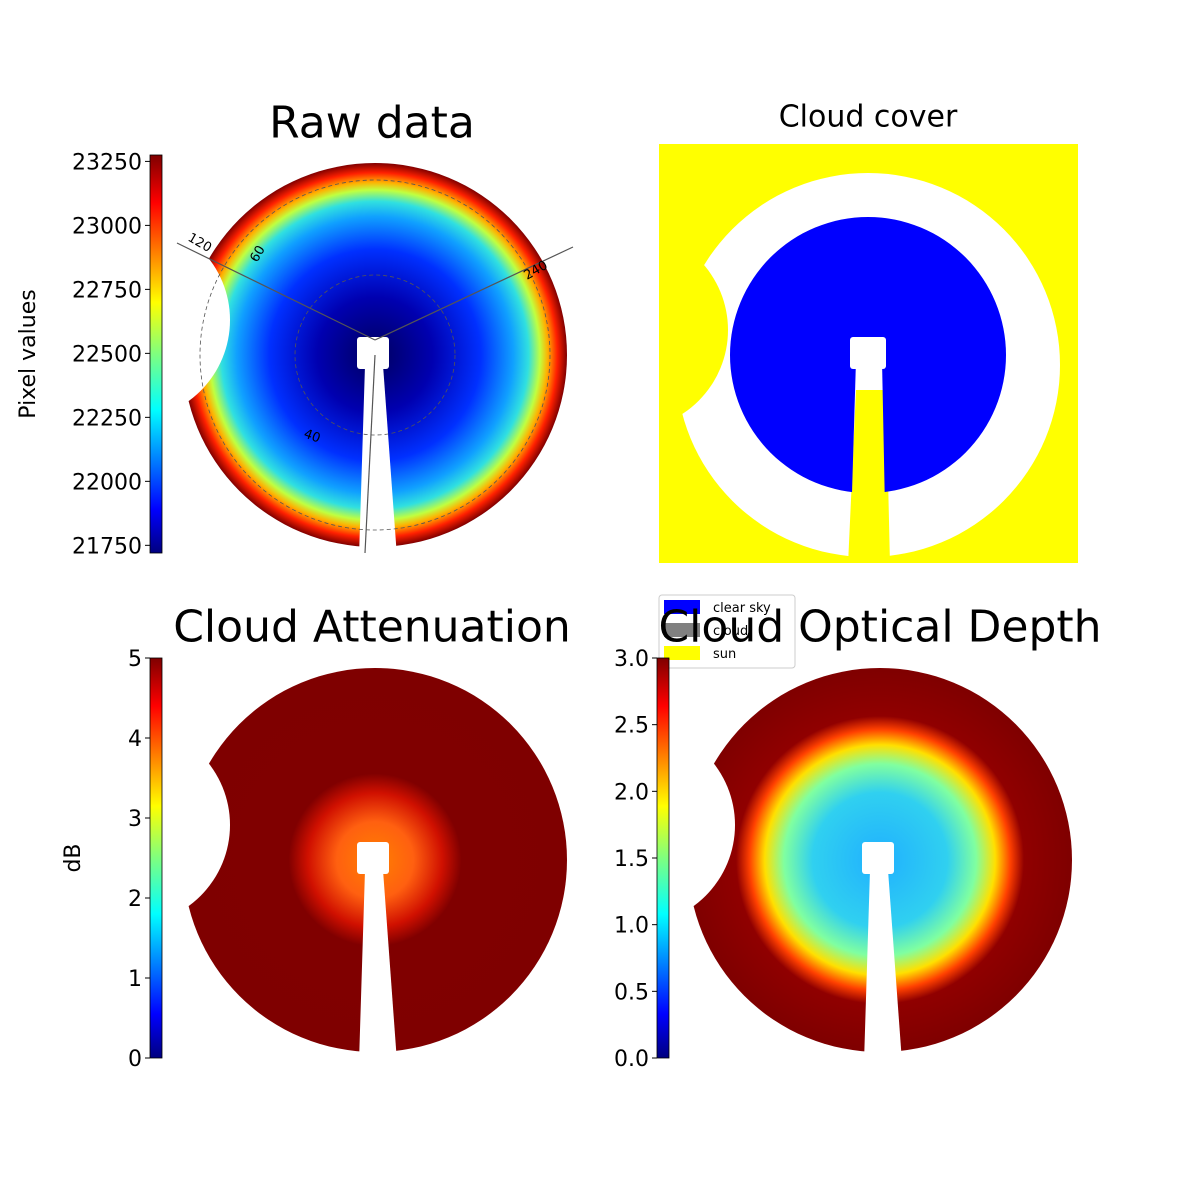 Image resolution: width=1200 pixels, height=1200 pixels. What do you see at coordinates (107, 226) in the screenshot?
I see `colorbar-tick-label: 23000` at bounding box center [107, 226].